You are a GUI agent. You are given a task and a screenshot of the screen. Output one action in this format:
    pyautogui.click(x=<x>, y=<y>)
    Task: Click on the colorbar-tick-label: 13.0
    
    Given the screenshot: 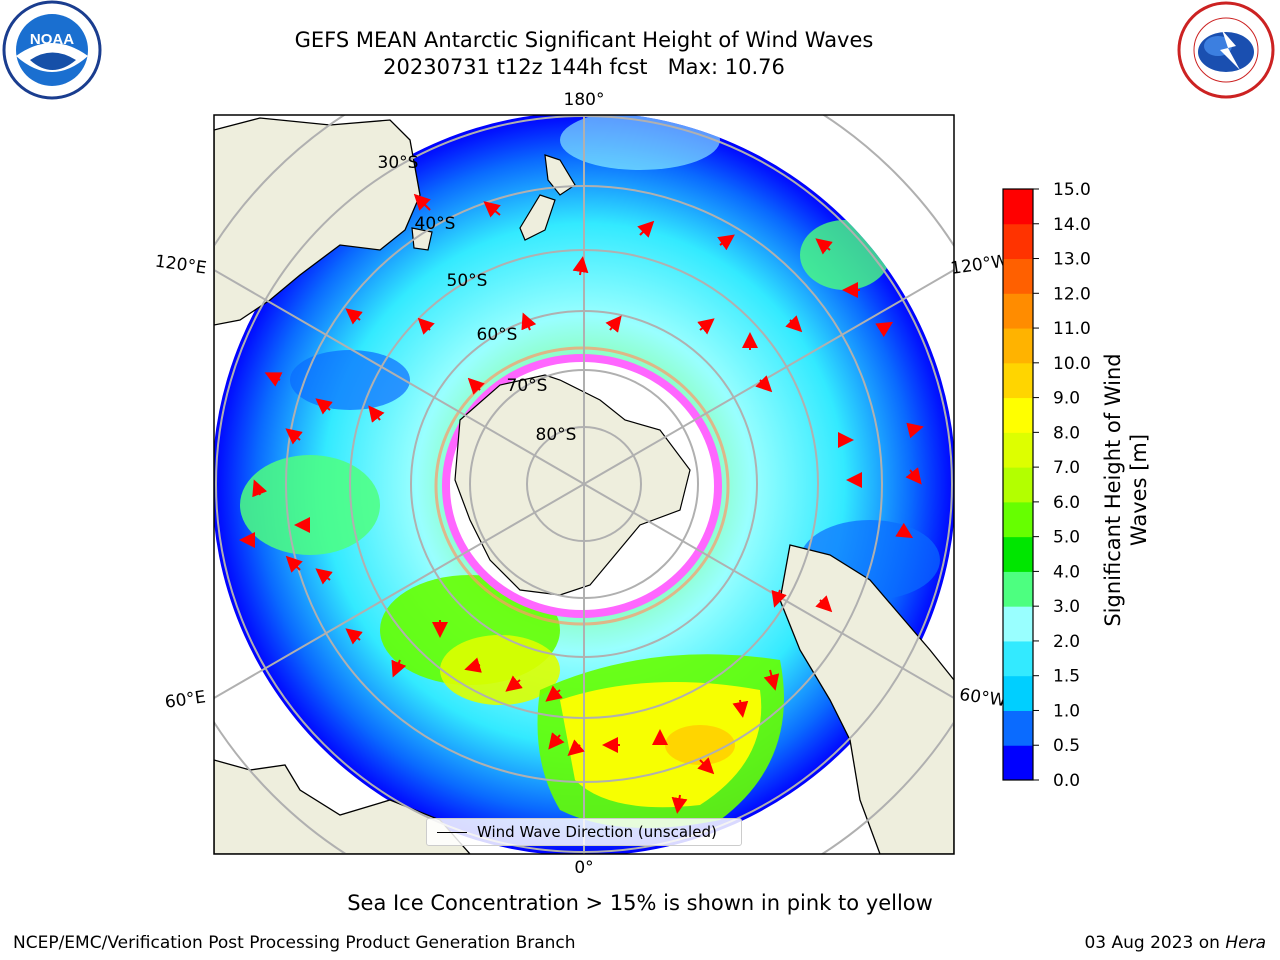 What is the action you would take?
    pyautogui.click(x=1072, y=260)
    